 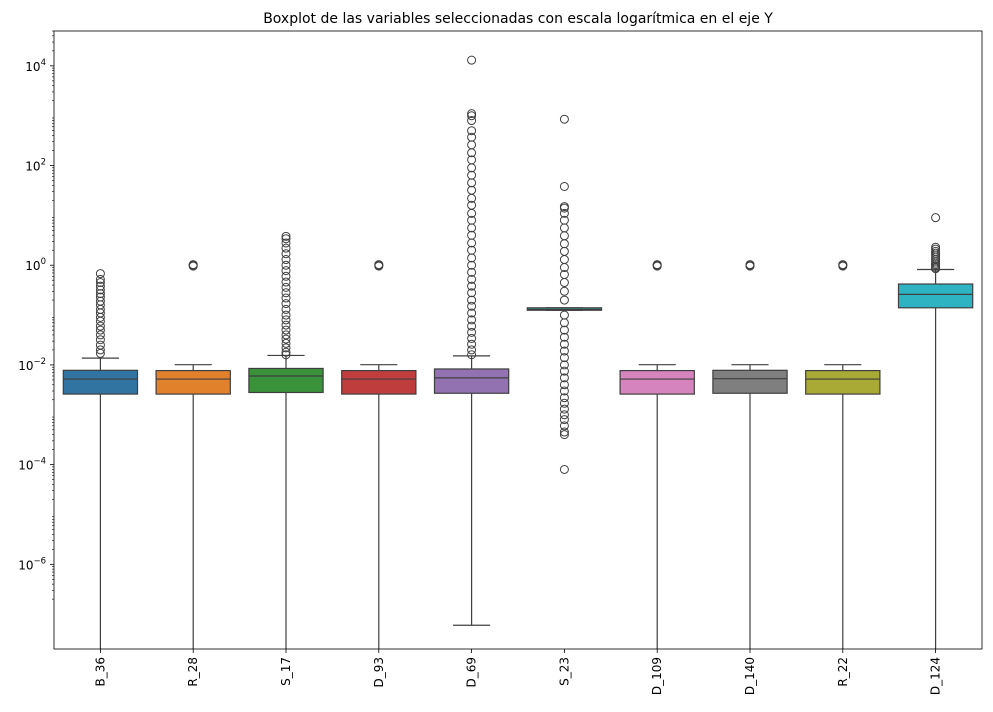 What do you see at coordinates (32, 365) in the screenshot?
I see `y-tick-label: 10⁻²` at bounding box center [32, 365].